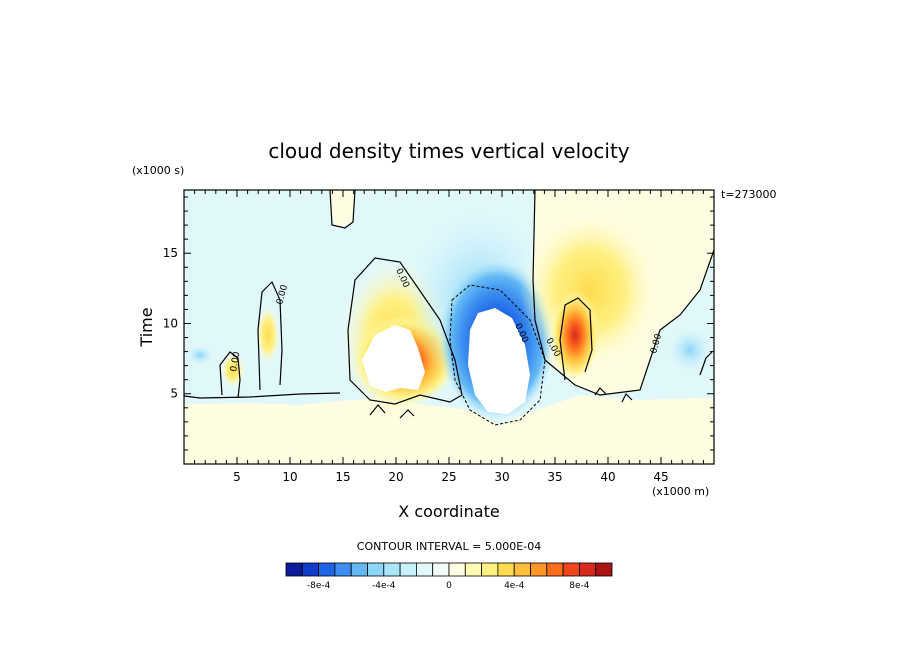 Image resolution: width=904 pixels, height=654 pixels. Describe the element at coordinates (395, 477) in the screenshot. I see `x-tick-label: 20` at that location.